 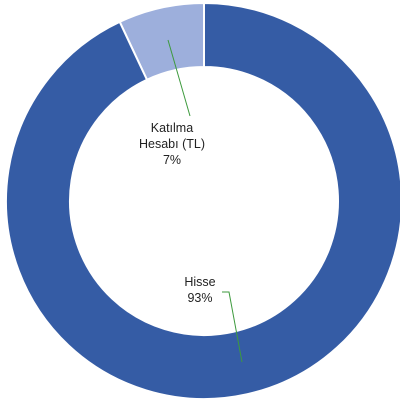 I want to click on slice-label: Hisse 93%, so click(x=200, y=290).